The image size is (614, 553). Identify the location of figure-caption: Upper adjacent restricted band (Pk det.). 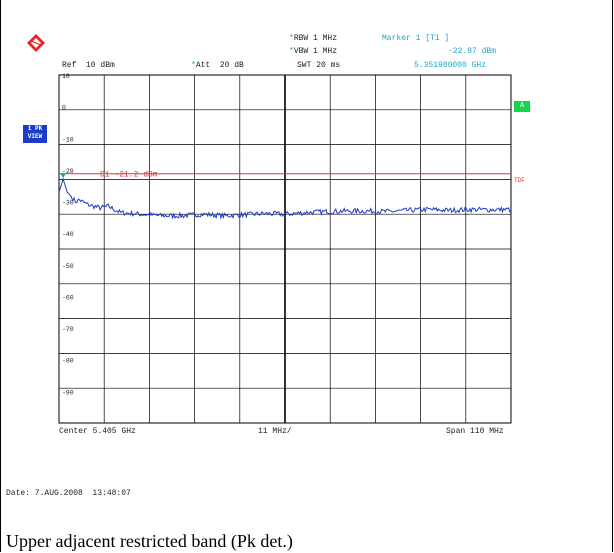
(149, 541).